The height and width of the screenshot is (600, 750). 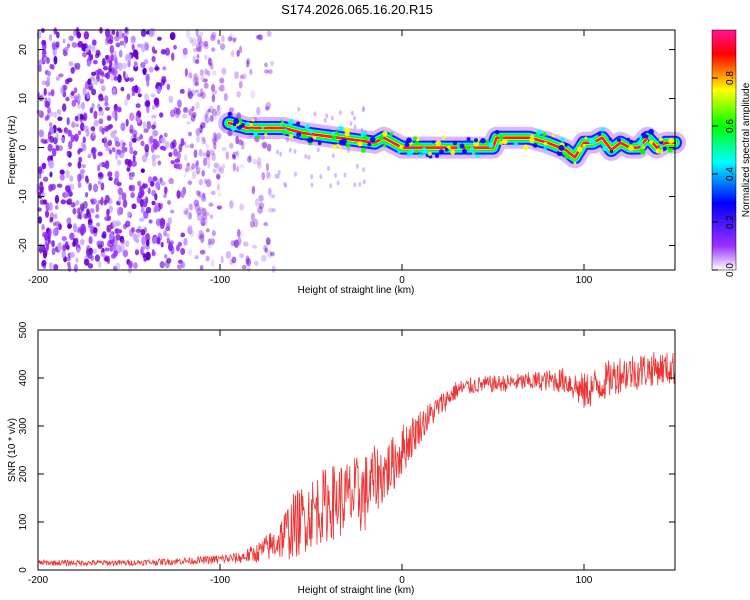 I want to click on snr-y-tick-label: 500, so click(x=23, y=329).